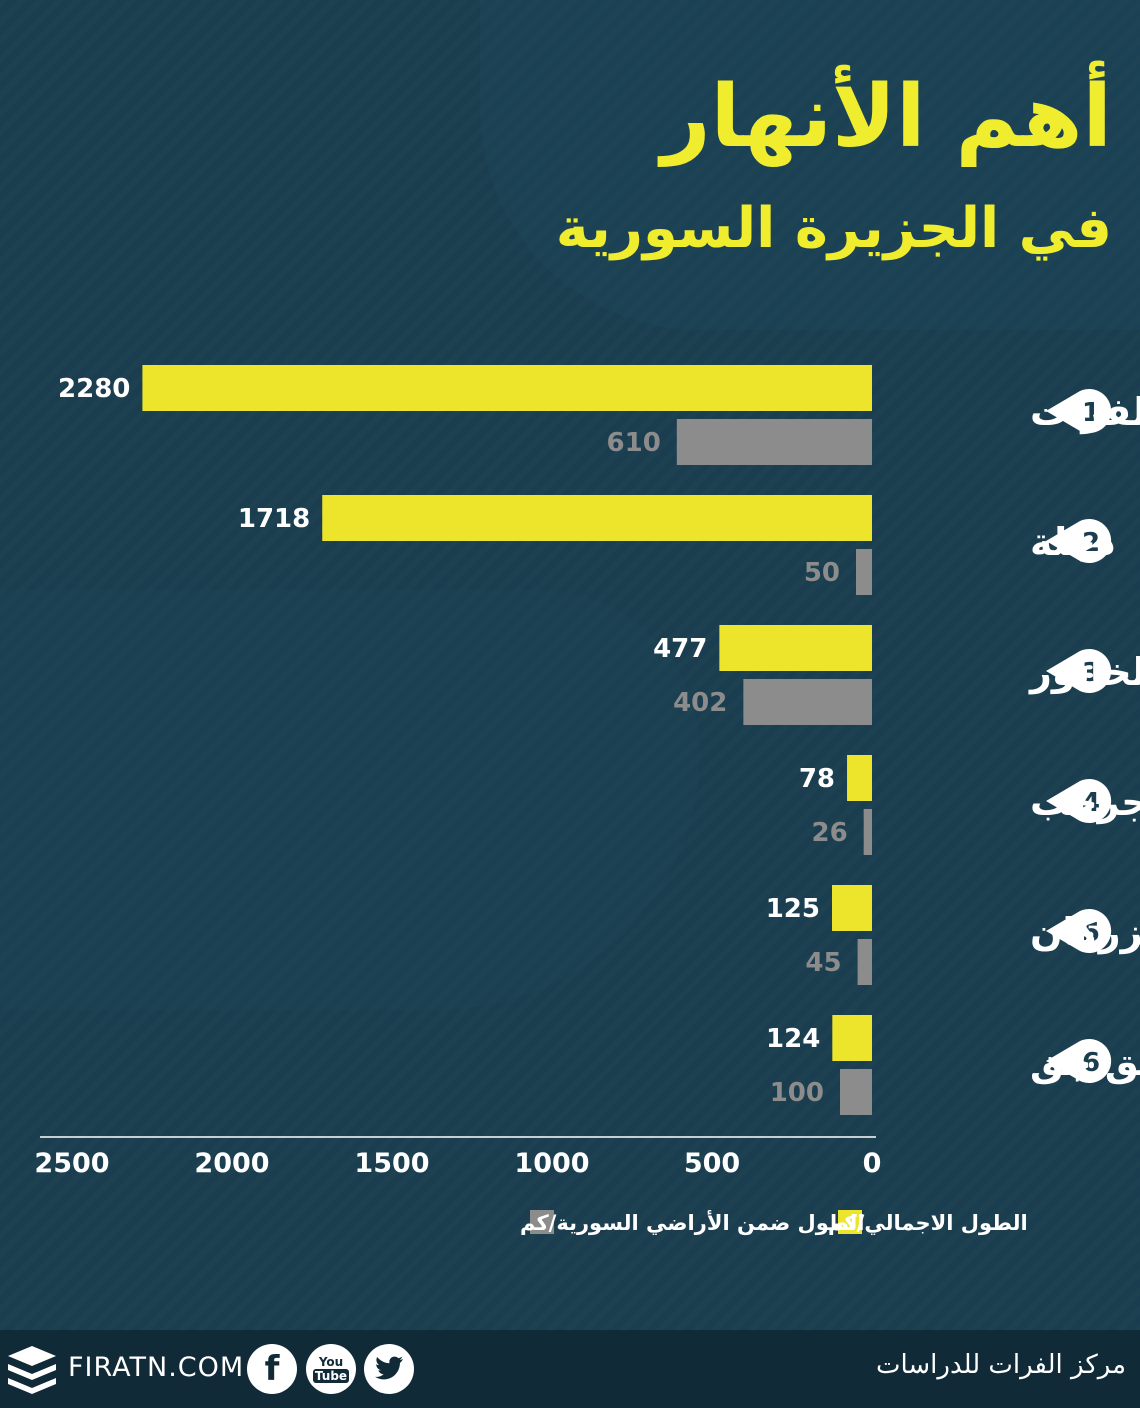 The width and height of the screenshot is (1140, 1408). I want to click on map-silhouette, so click(810, 165).